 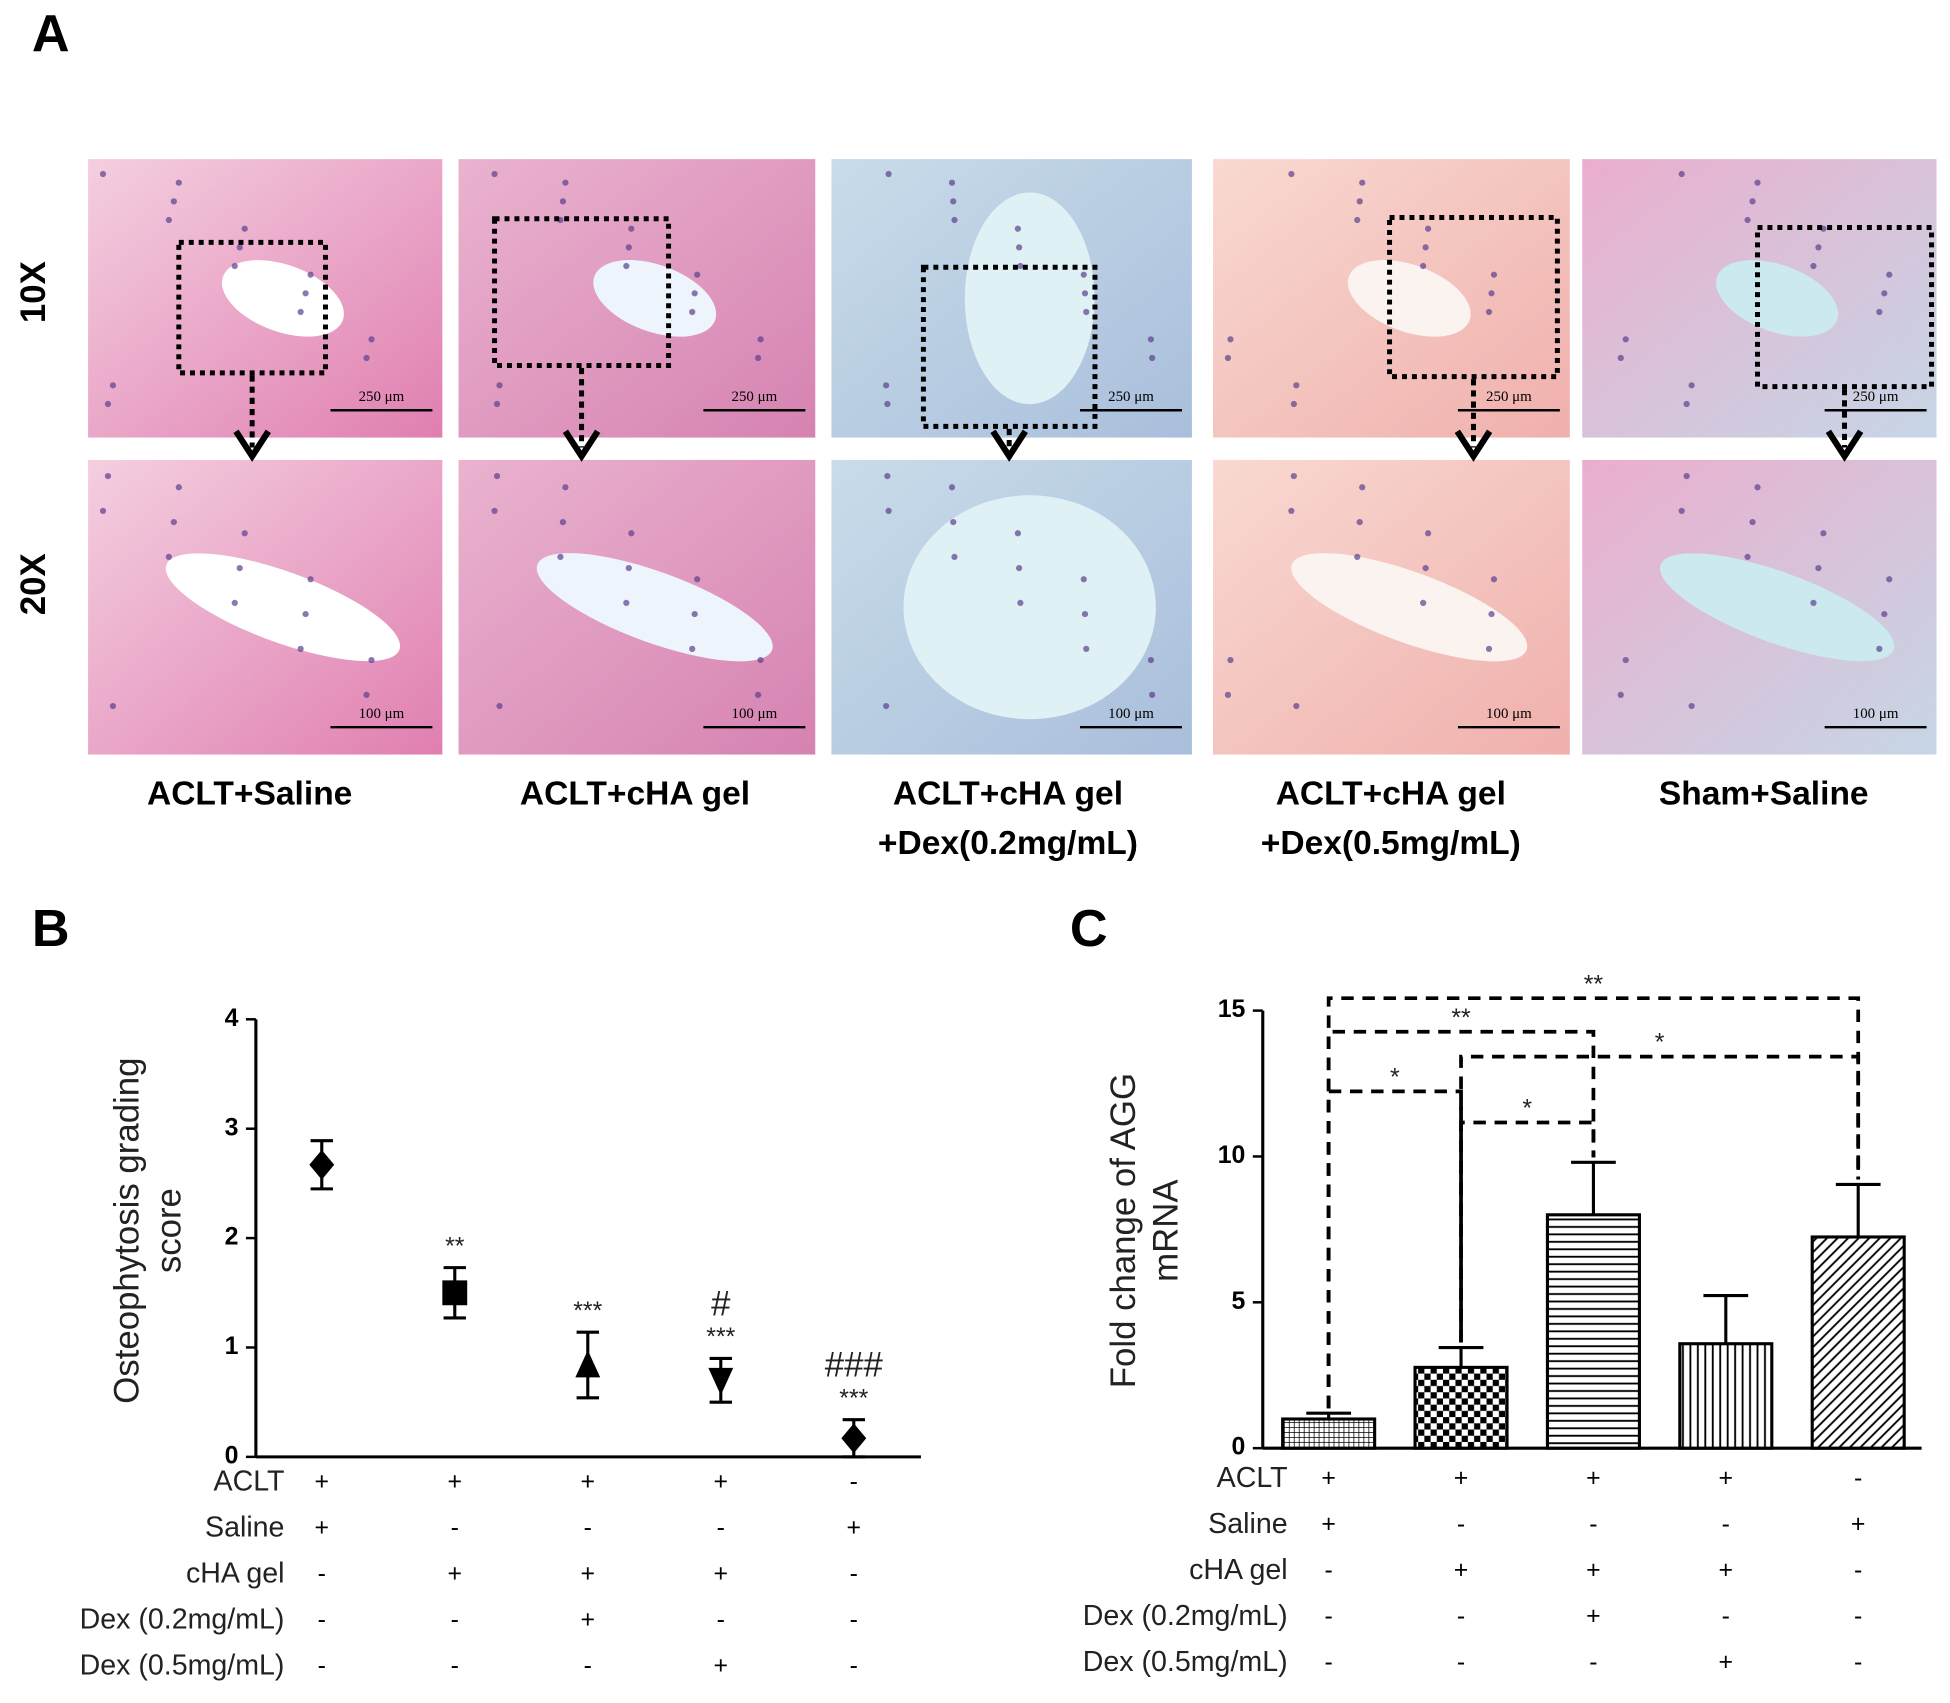 I want to click on y-tick-label: 4, so click(x=232, y=1018).